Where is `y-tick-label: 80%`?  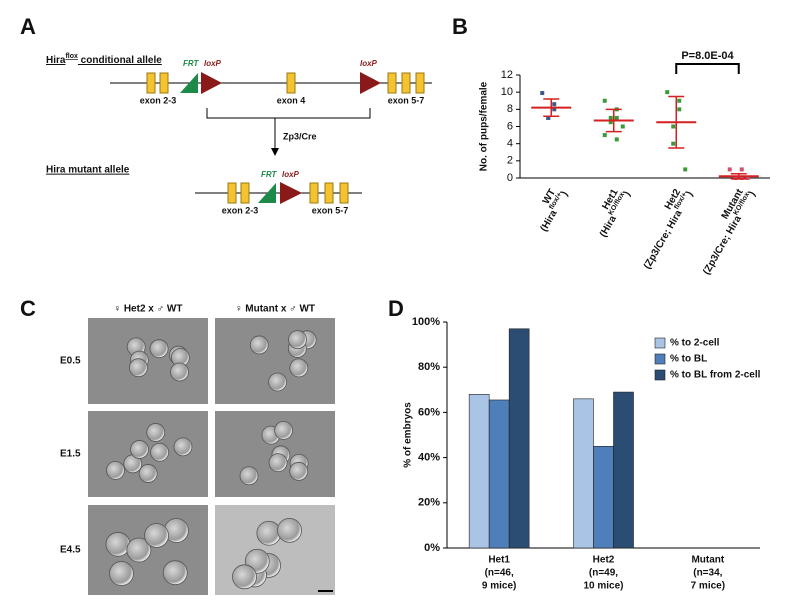 y-tick-label: 80% is located at coordinates (429, 367).